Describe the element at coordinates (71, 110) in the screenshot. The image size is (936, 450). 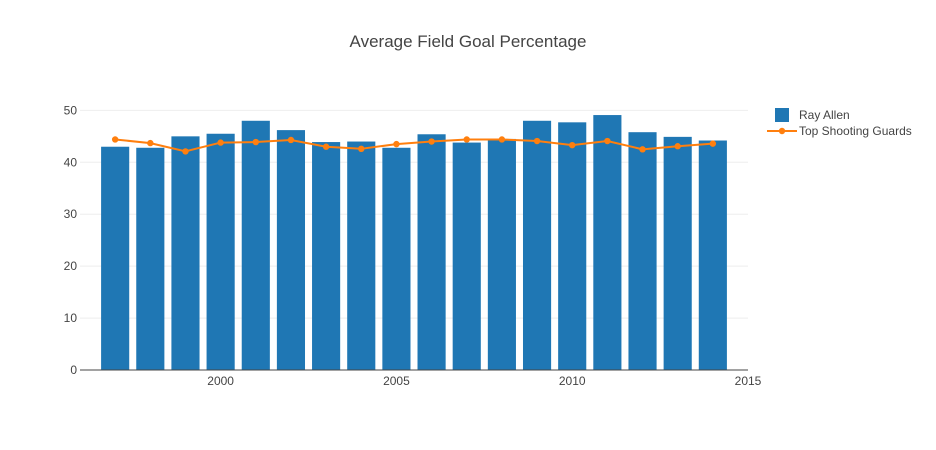
I see `y-tick-label: 50` at that location.